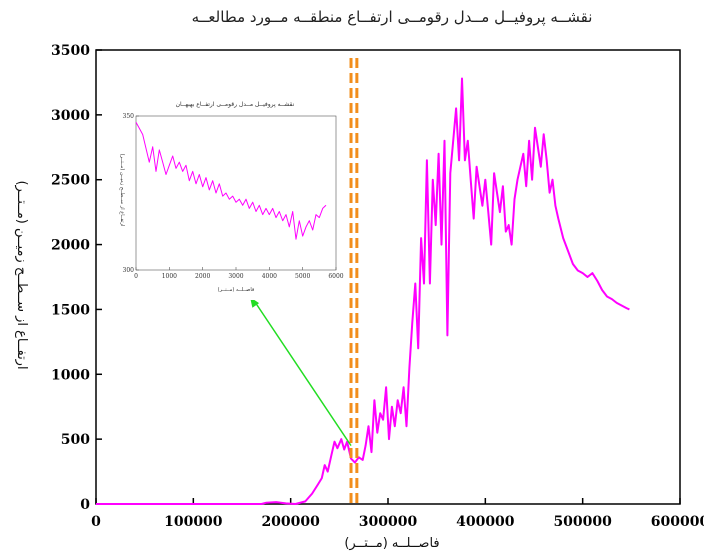 The image size is (704, 556). I want to click on inset-x-tick-label: 5000, so click(302, 276).